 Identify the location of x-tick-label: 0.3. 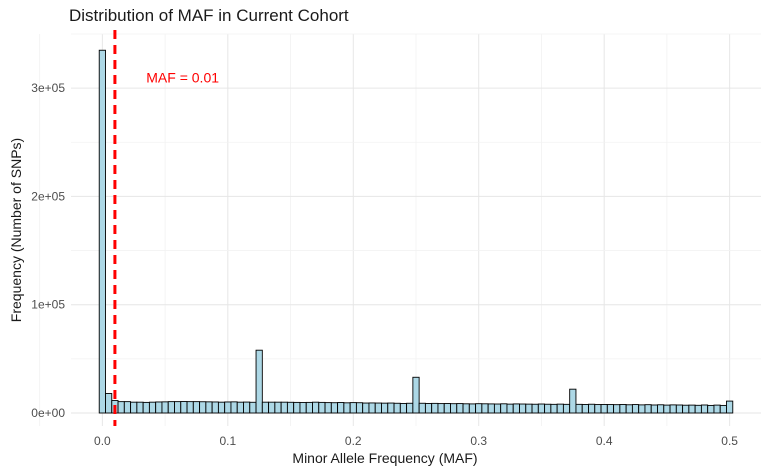
(478, 441).